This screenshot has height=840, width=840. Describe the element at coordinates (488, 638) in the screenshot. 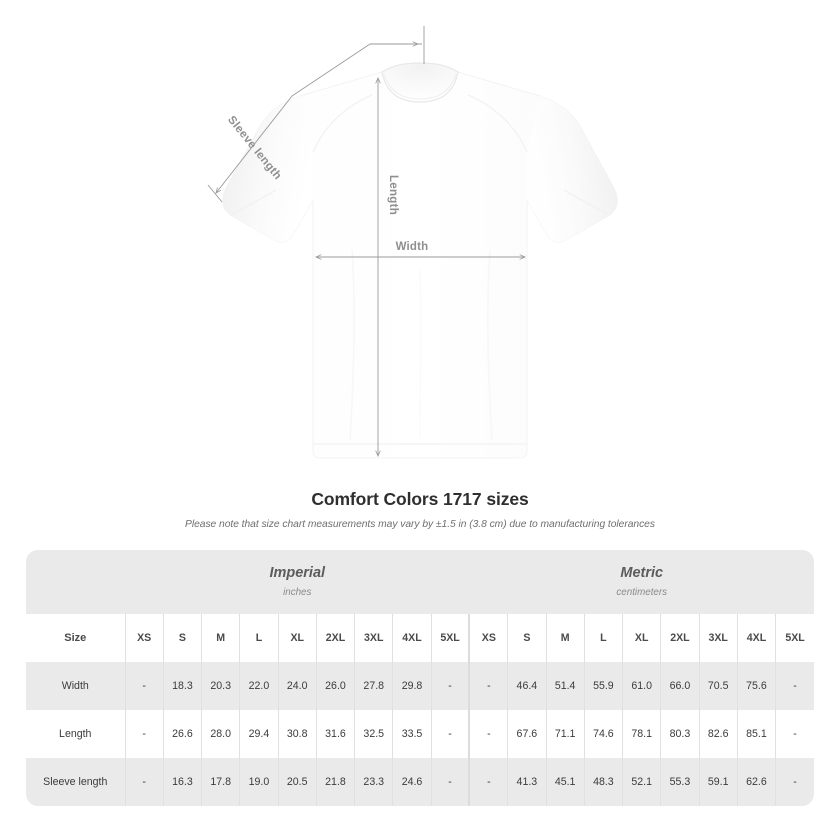

I see `header-size-xs-metric: XS` at that location.